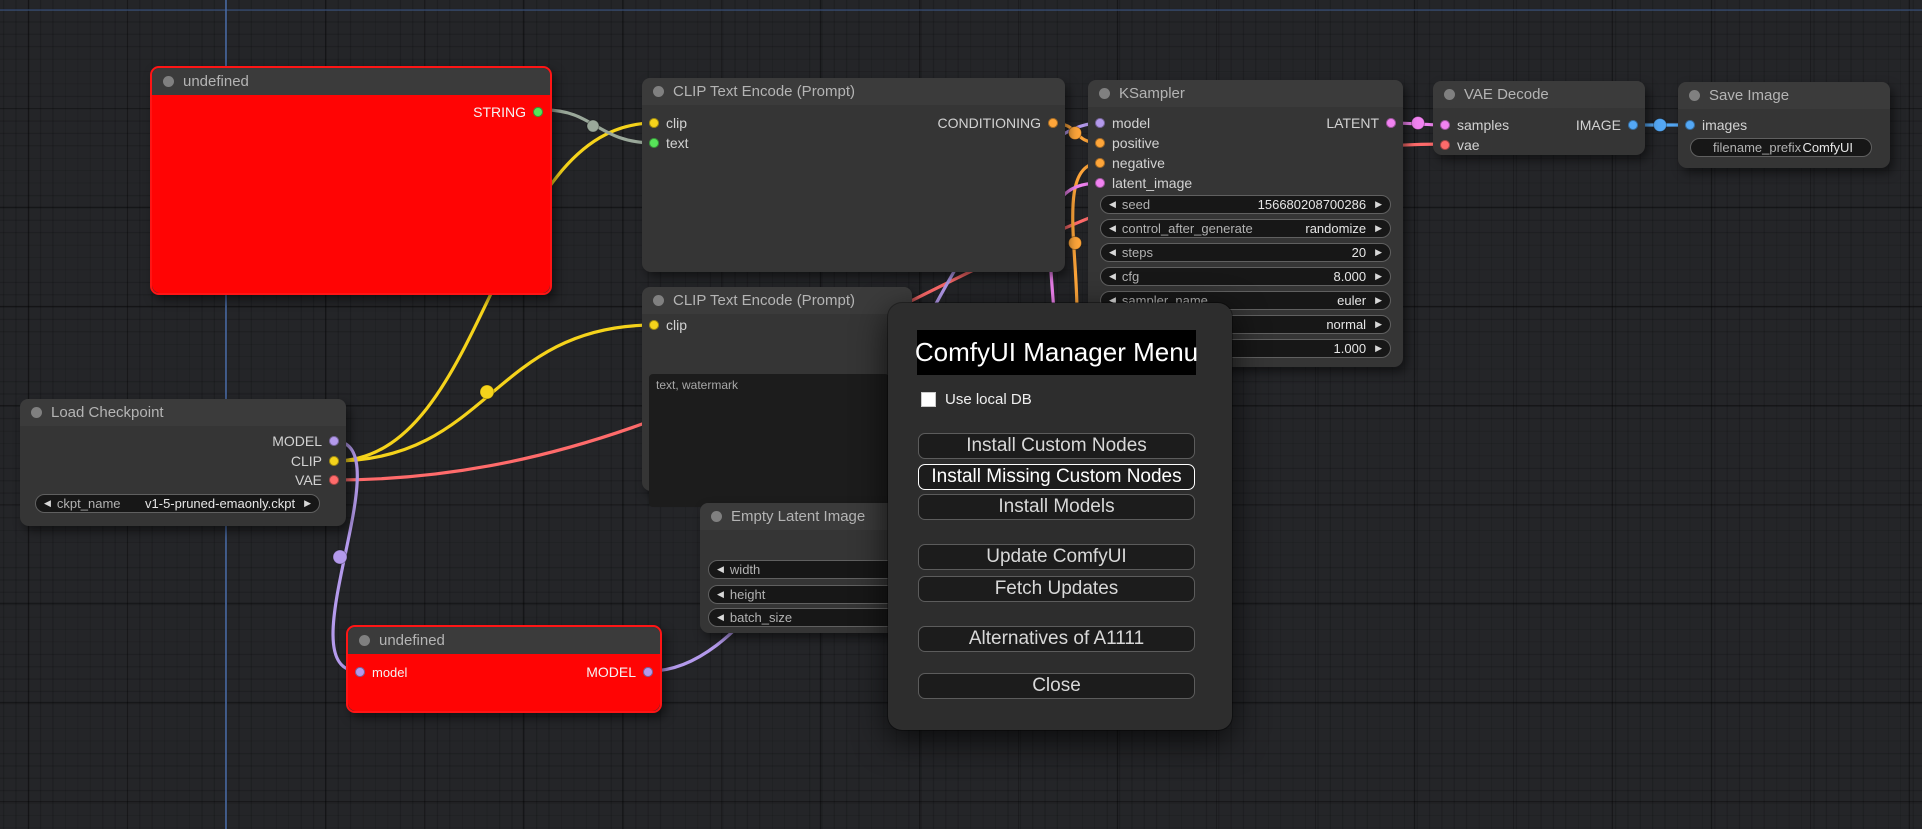  I want to click on node-body: clip text, watermark, so click(777, 410).